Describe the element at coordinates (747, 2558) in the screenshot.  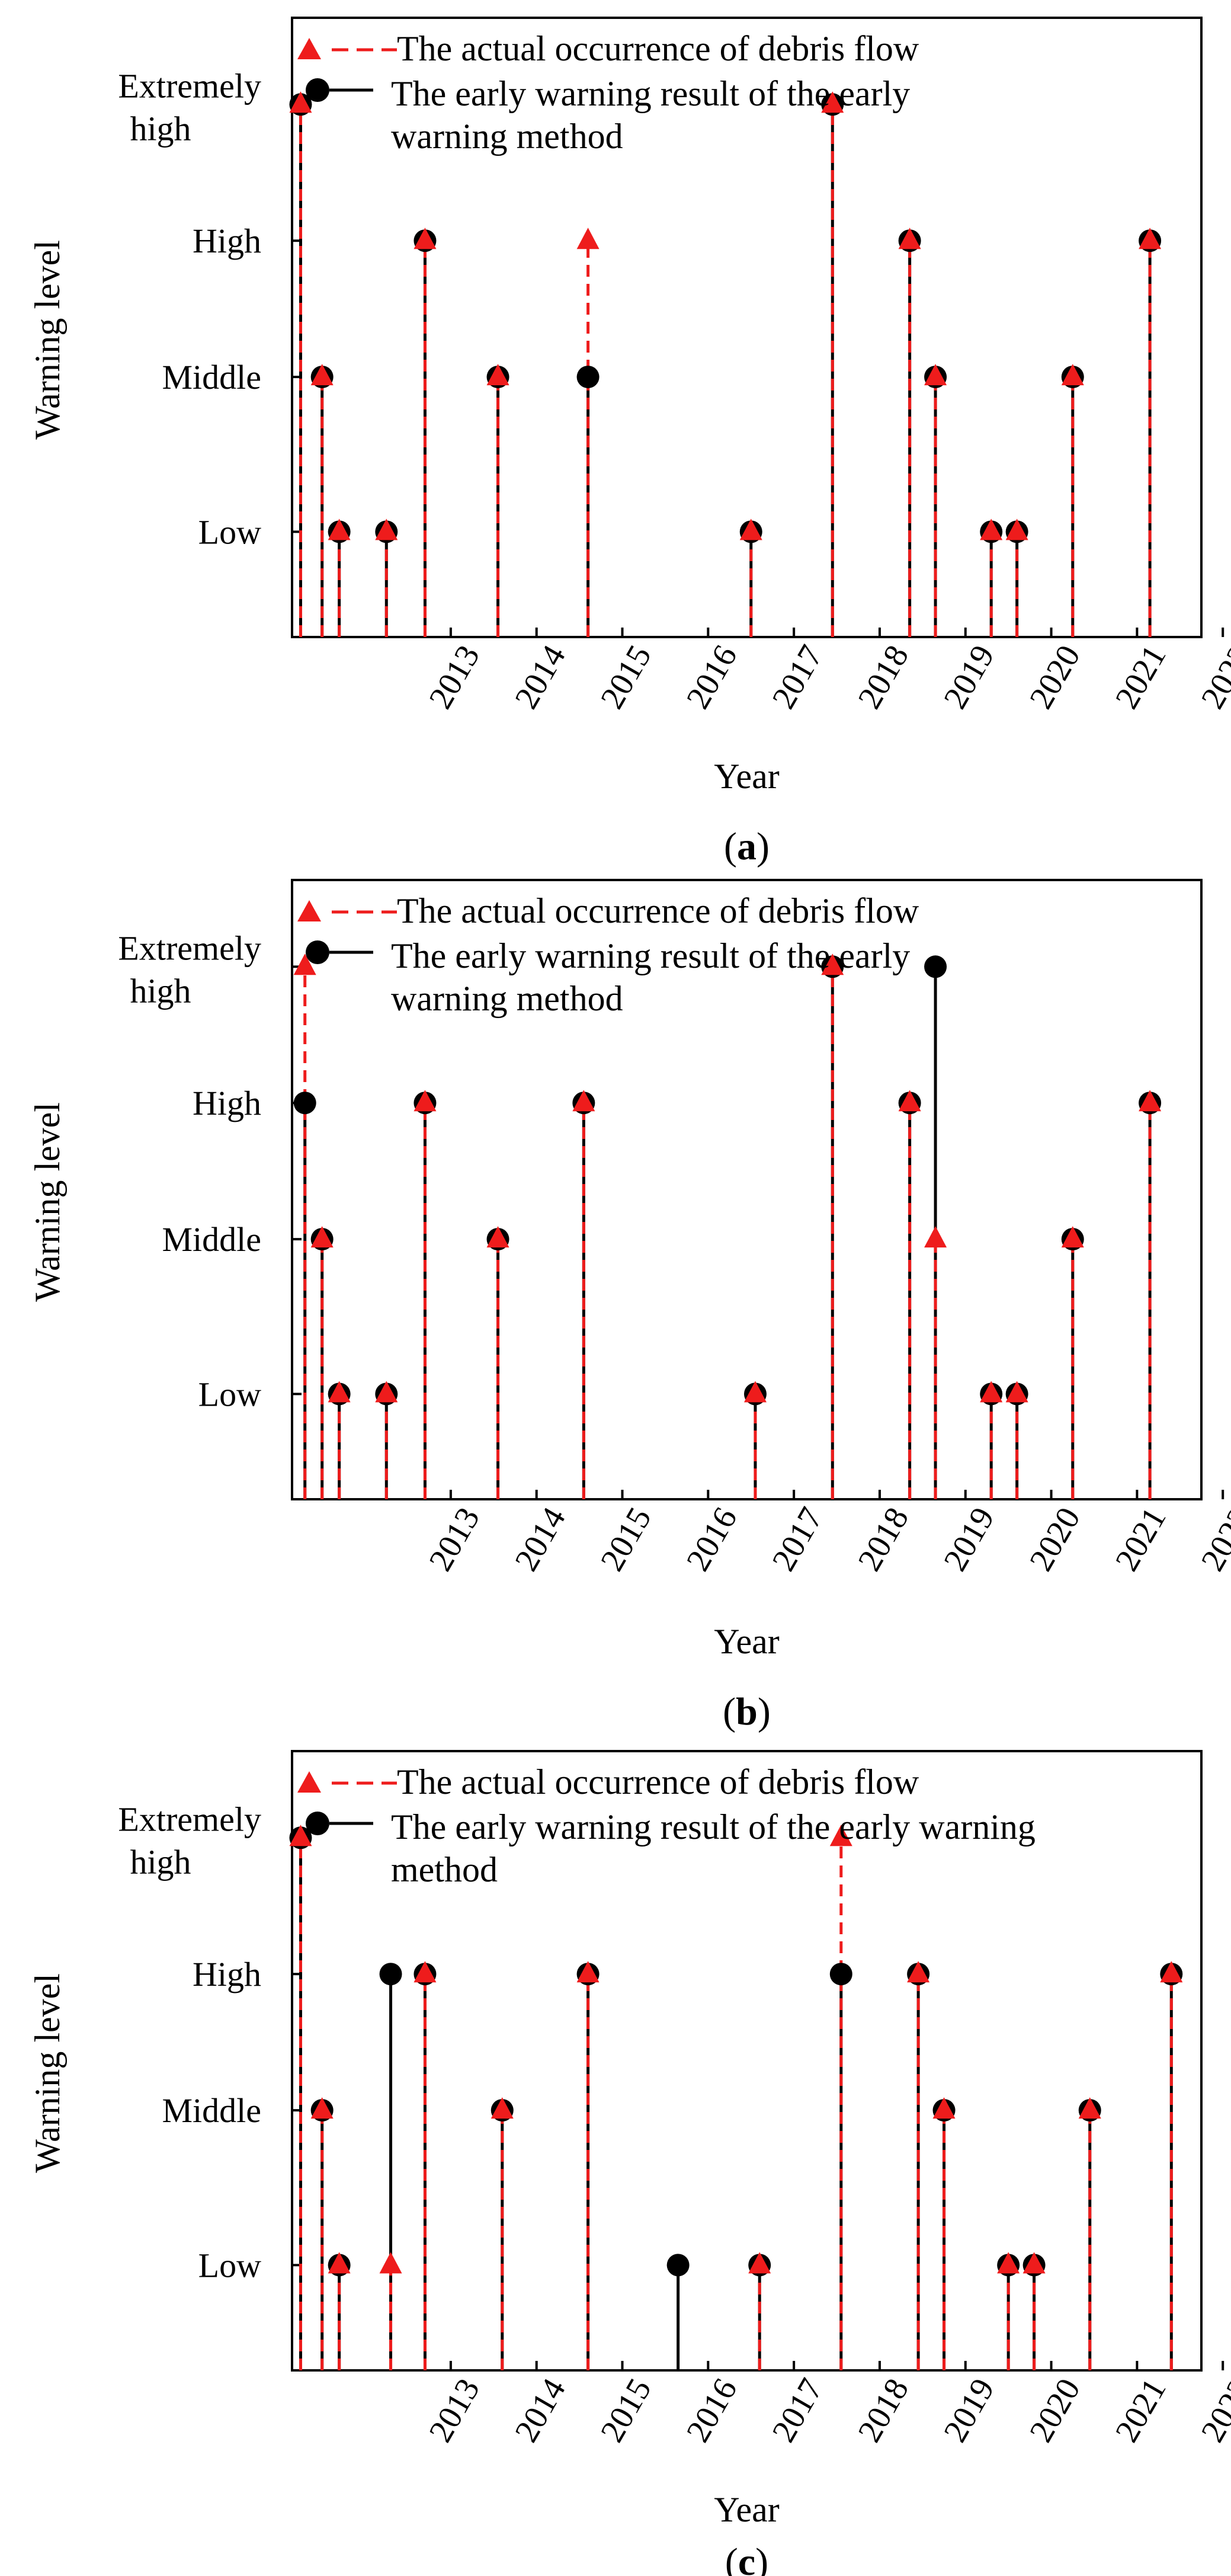
I see `caption-letter: c` at that location.